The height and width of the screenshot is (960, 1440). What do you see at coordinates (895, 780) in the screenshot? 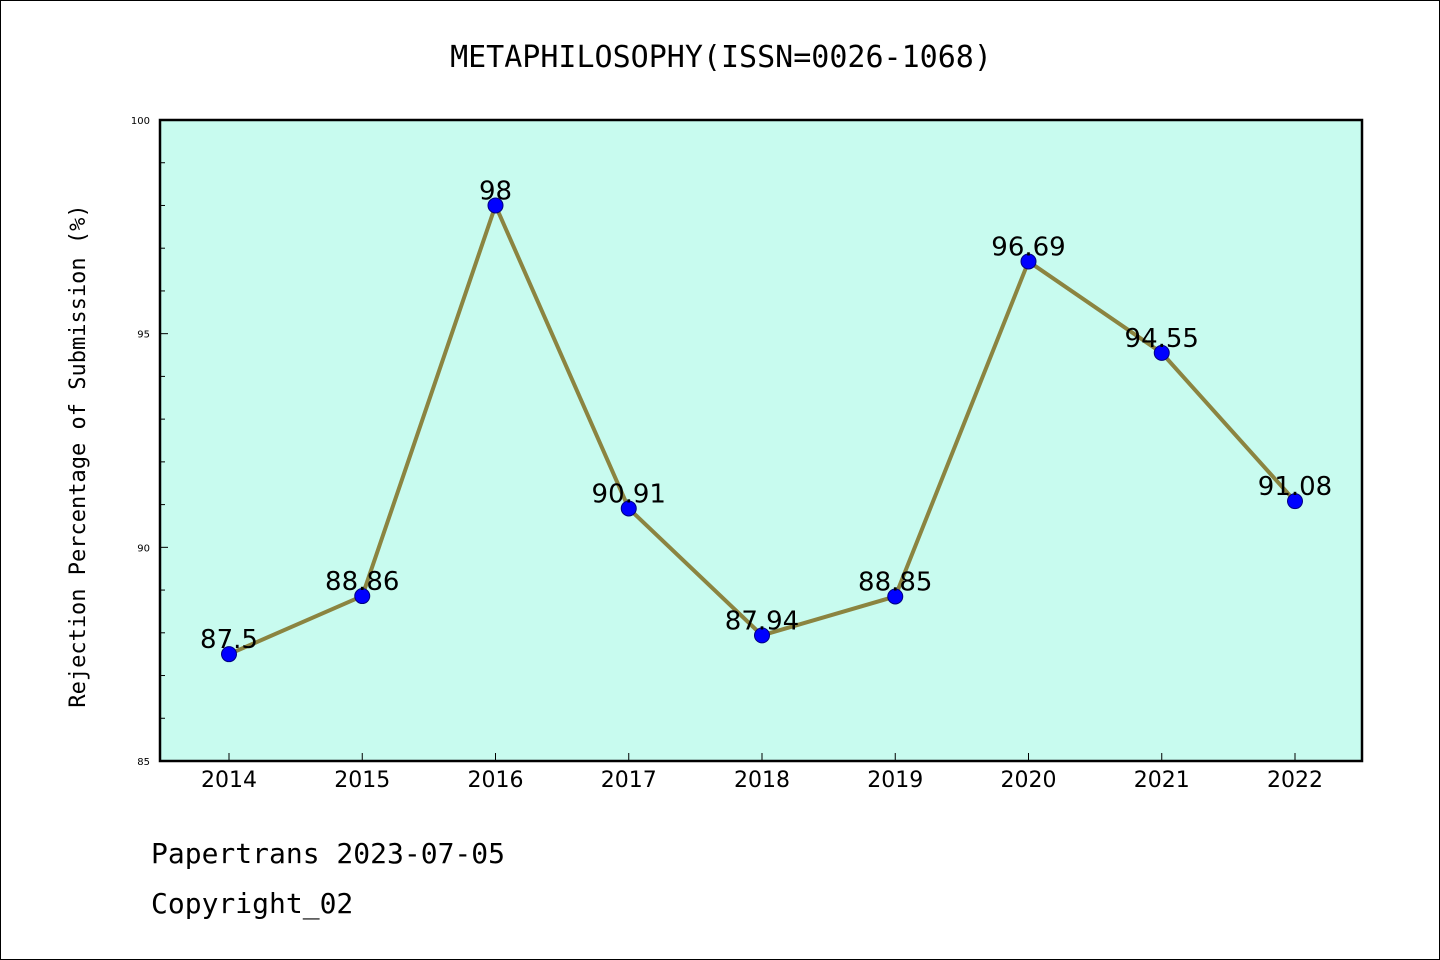
I see `x-tick-label: 2019` at bounding box center [895, 780].